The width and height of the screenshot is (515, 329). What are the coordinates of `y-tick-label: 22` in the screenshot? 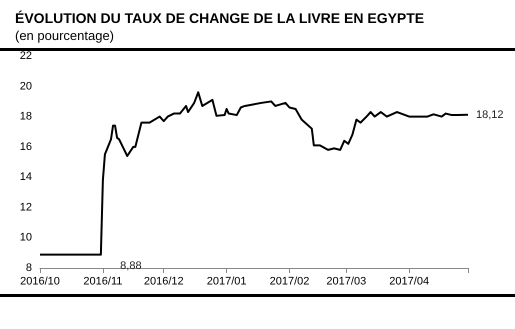 It's located at (26, 56).